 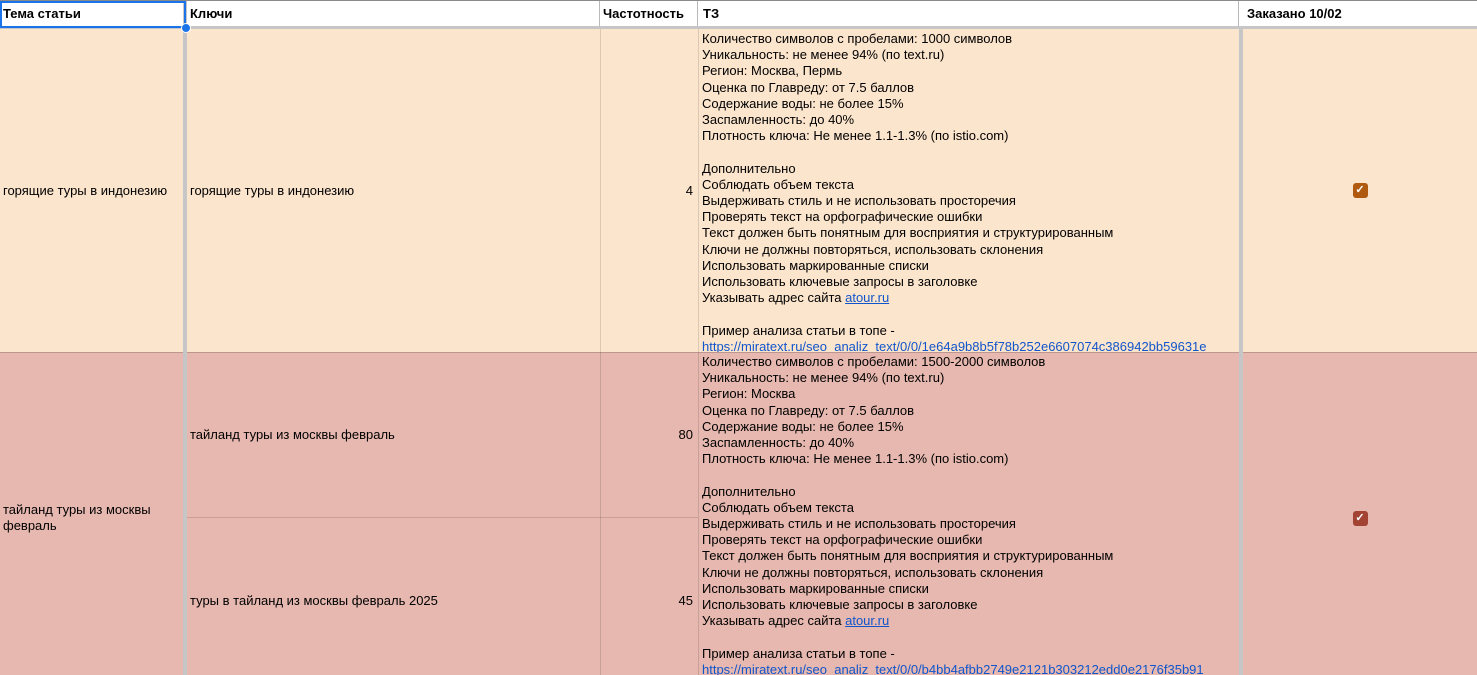 What do you see at coordinates (85, 190) in the screenshot?
I see `topic-text: горящие туры в индонезию` at bounding box center [85, 190].